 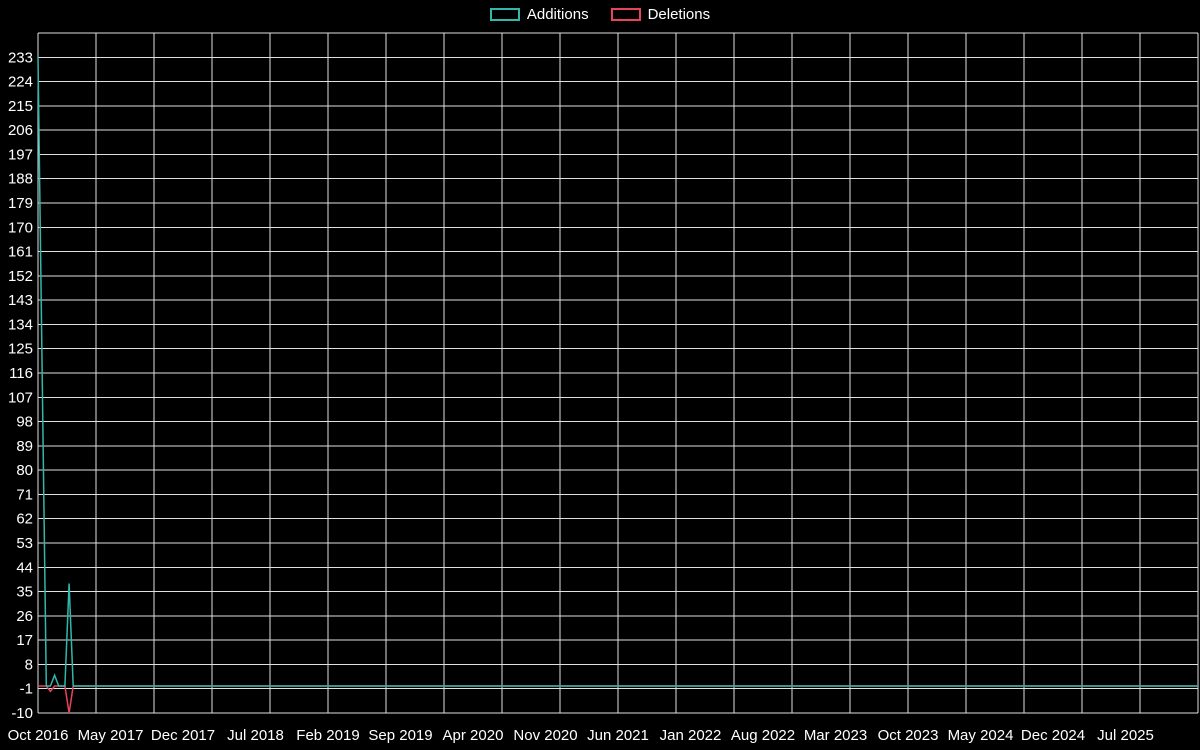 I want to click on y-tick-label: 197, so click(x=20, y=154).